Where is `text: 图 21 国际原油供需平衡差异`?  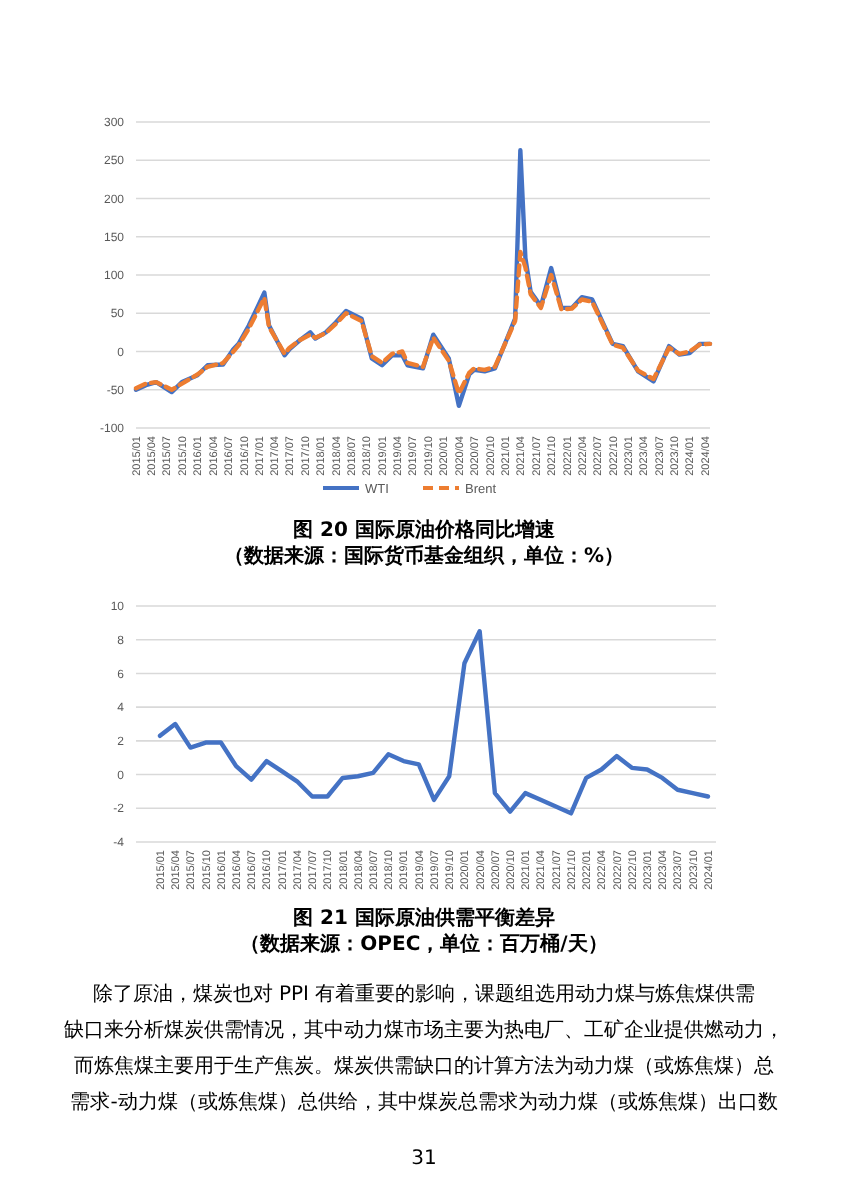
text: 图 21 国际原油供需平衡差异 is located at coordinates (424, 918).